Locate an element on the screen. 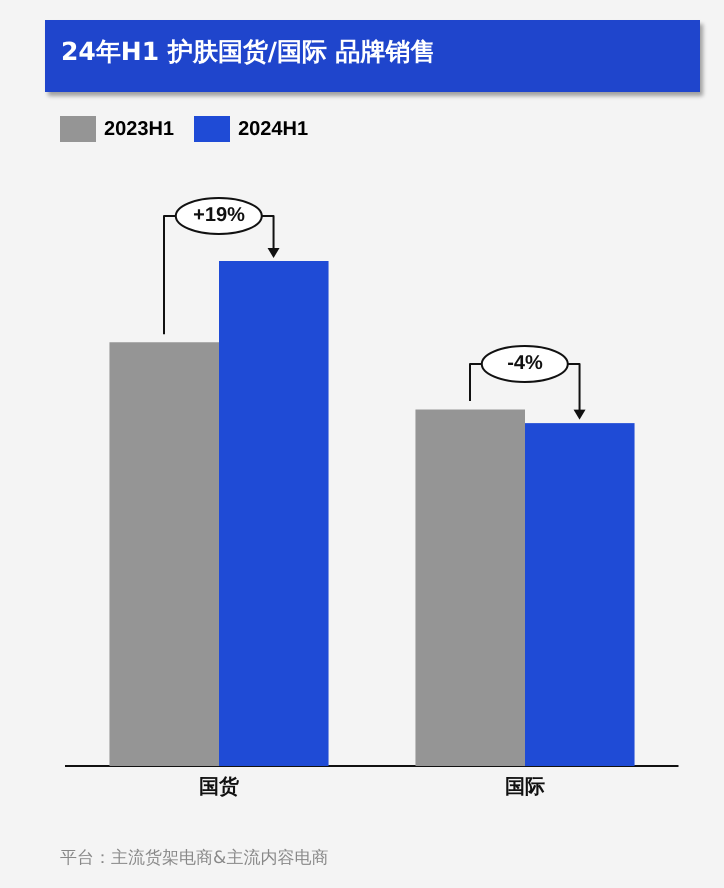  text: 平台：主流货架电商&主流内容电商 is located at coordinates (194, 858).